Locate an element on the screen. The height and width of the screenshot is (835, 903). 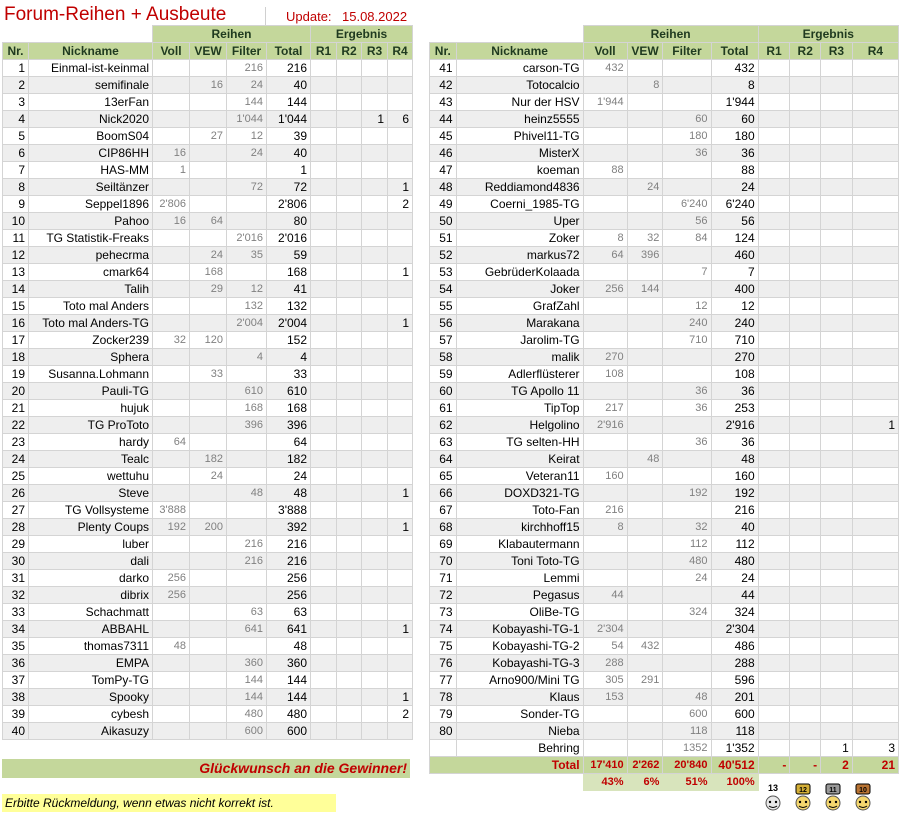
table-row: 74 Kobayashi-TG-1 2'304 2'304 is located at coordinates (664, 629).